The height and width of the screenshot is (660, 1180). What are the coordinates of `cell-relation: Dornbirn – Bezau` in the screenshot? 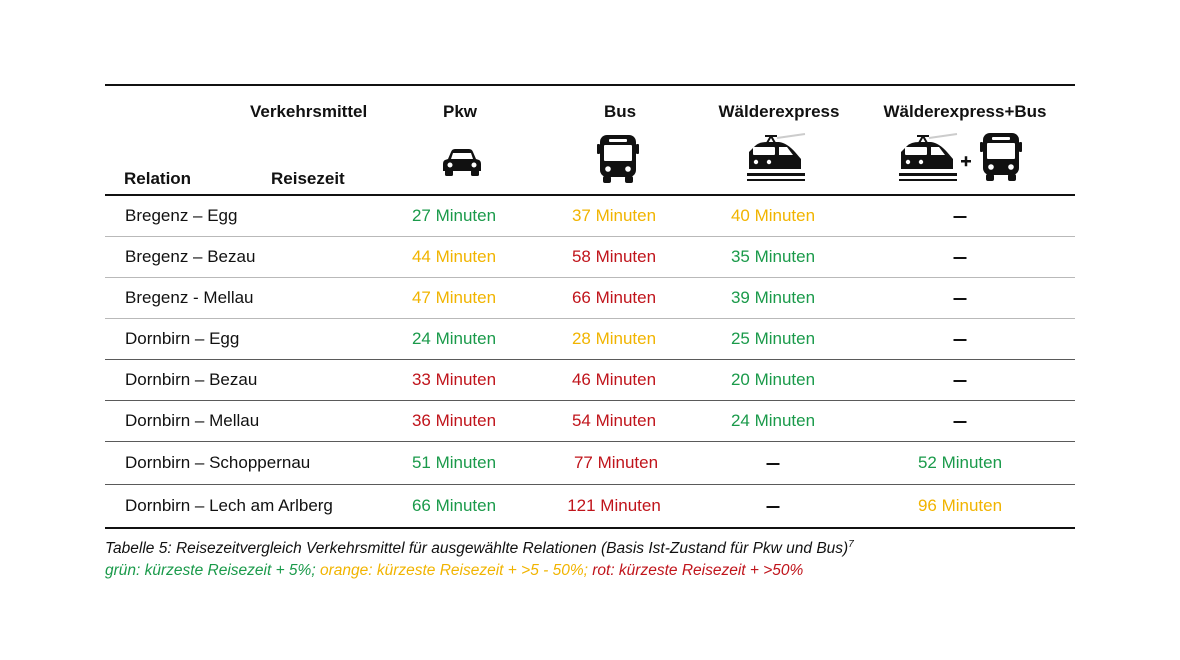 It's located at (191, 379).